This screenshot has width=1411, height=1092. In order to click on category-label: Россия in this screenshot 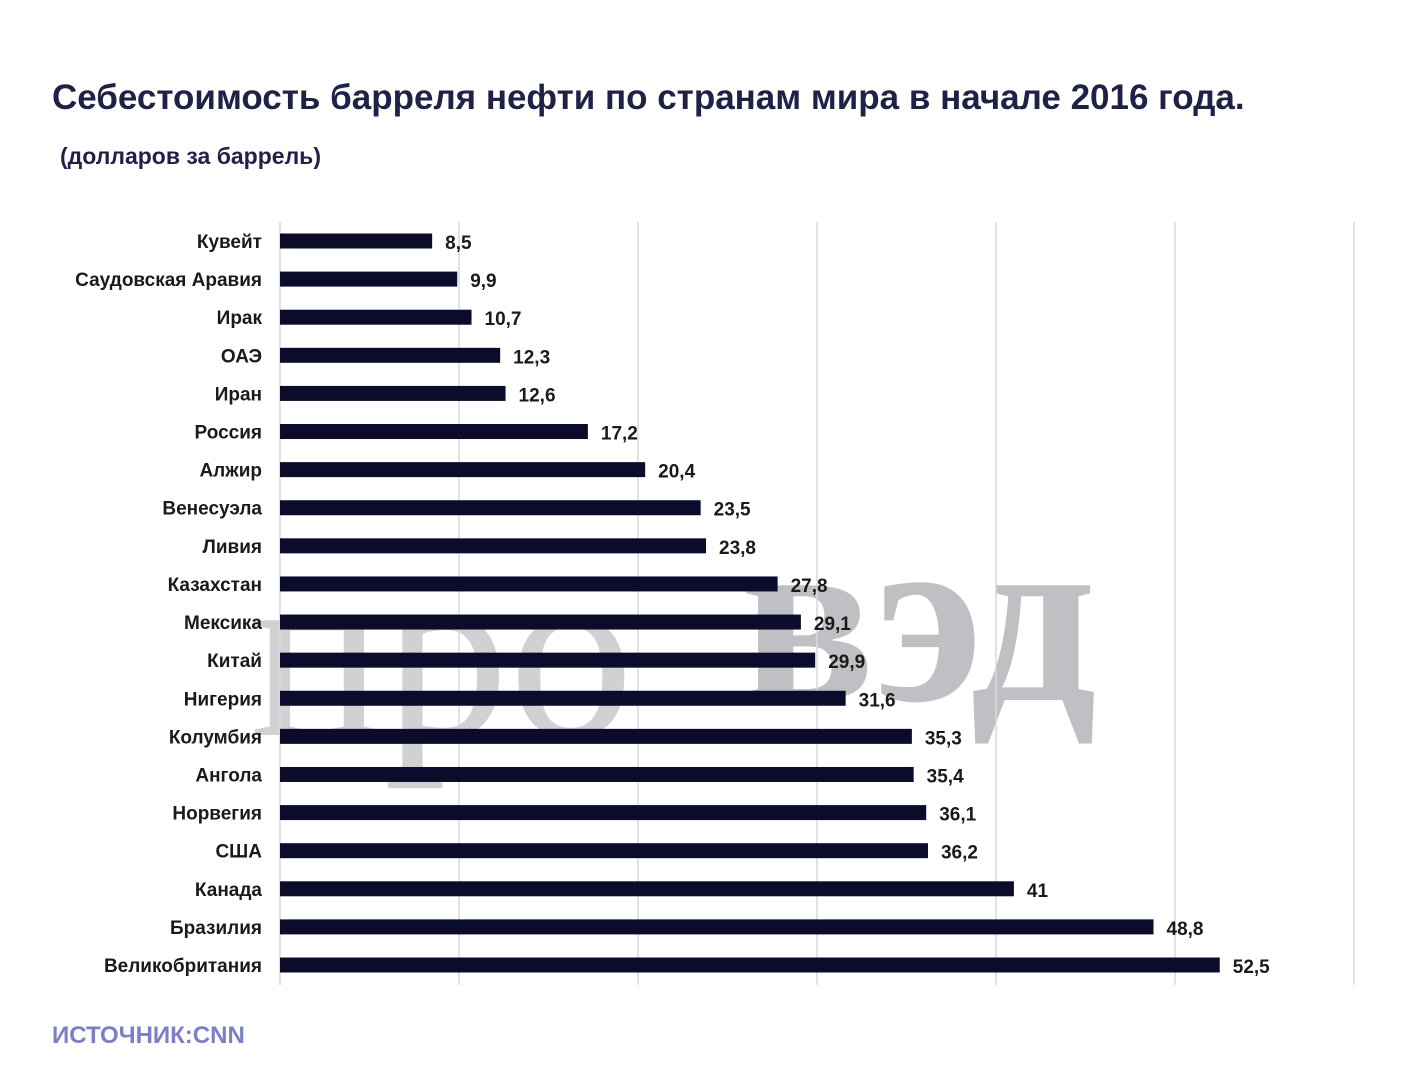, I will do `click(228, 433)`.